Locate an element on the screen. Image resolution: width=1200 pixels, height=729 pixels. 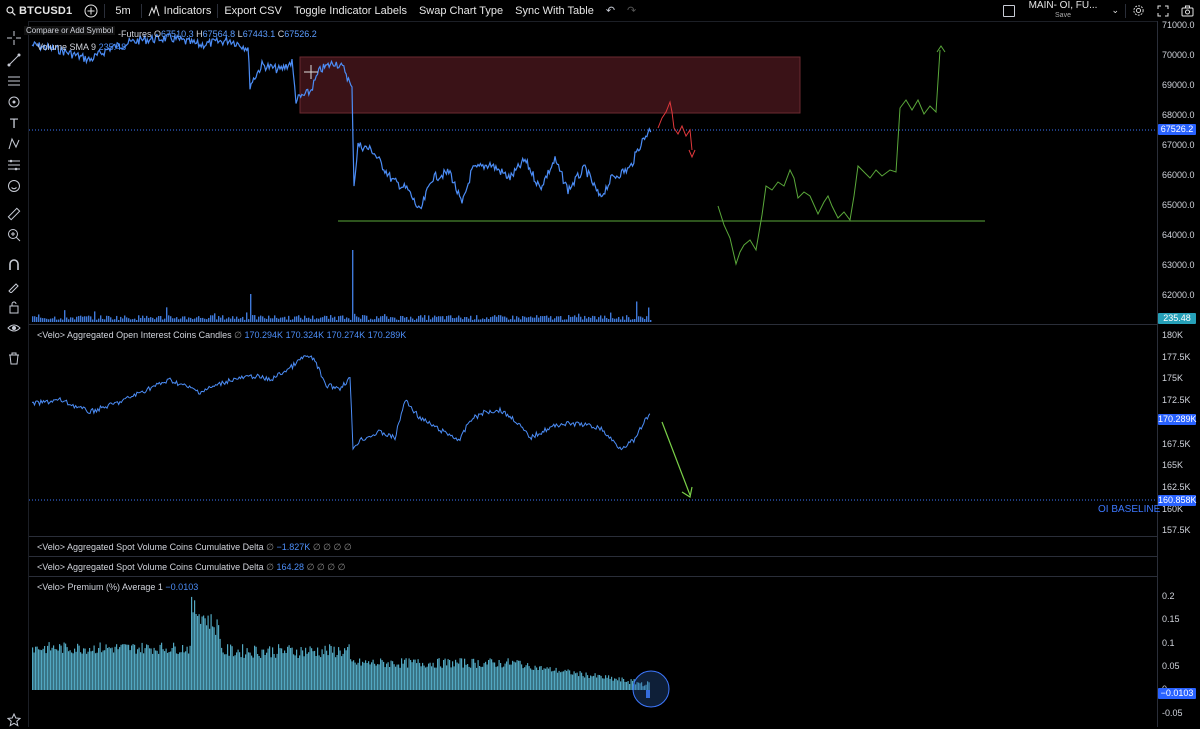
toggle-indicator-labels-button: Toggle Indicator Labels is located at coordinates (350, 10).